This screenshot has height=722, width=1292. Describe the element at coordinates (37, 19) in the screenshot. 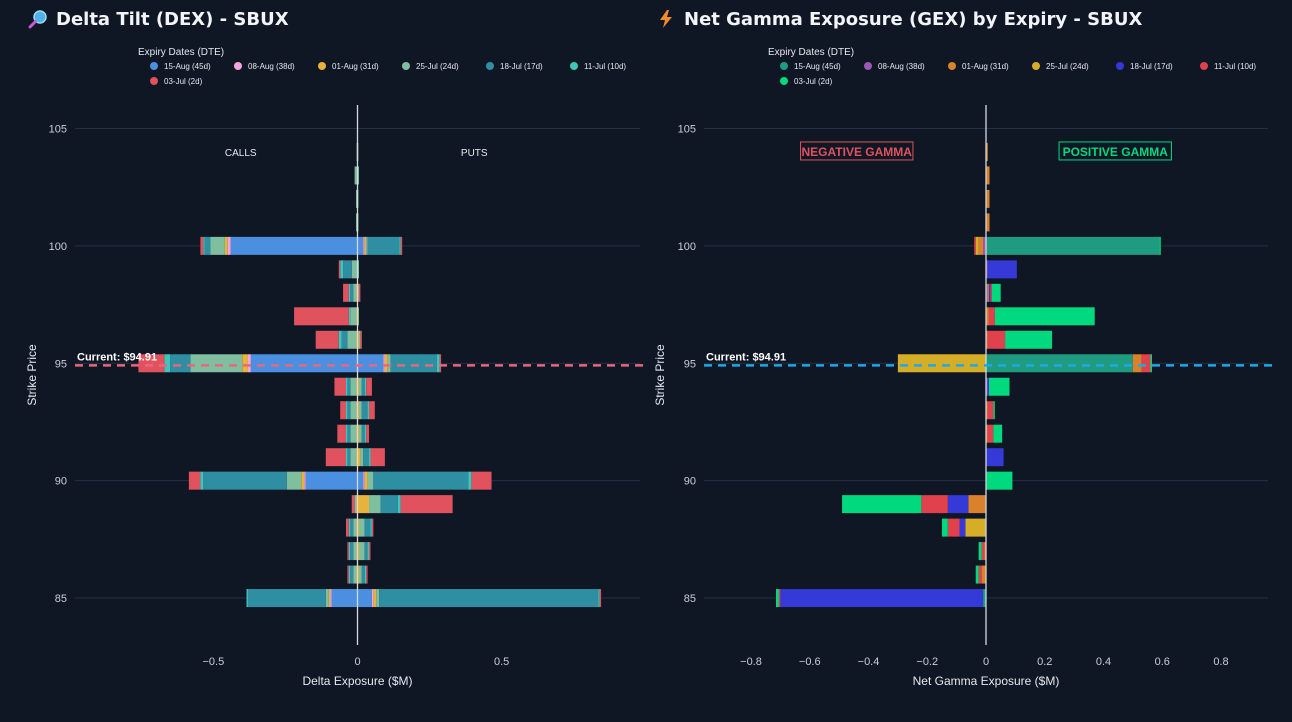

I see `magnifier-icon` at that location.